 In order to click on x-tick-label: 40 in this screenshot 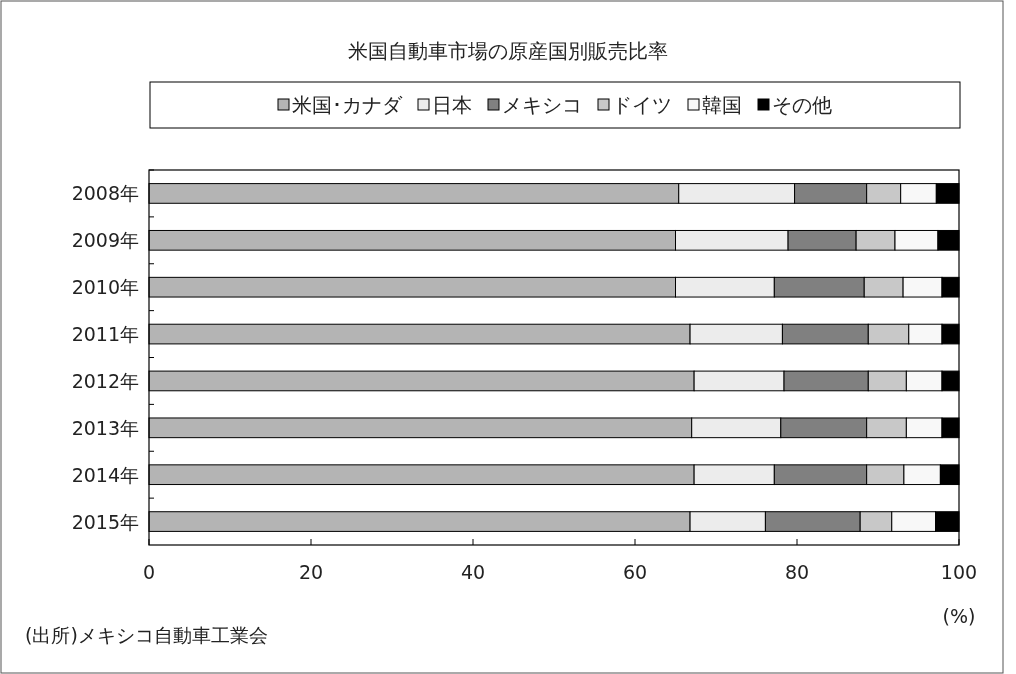, I will do `click(473, 572)`.